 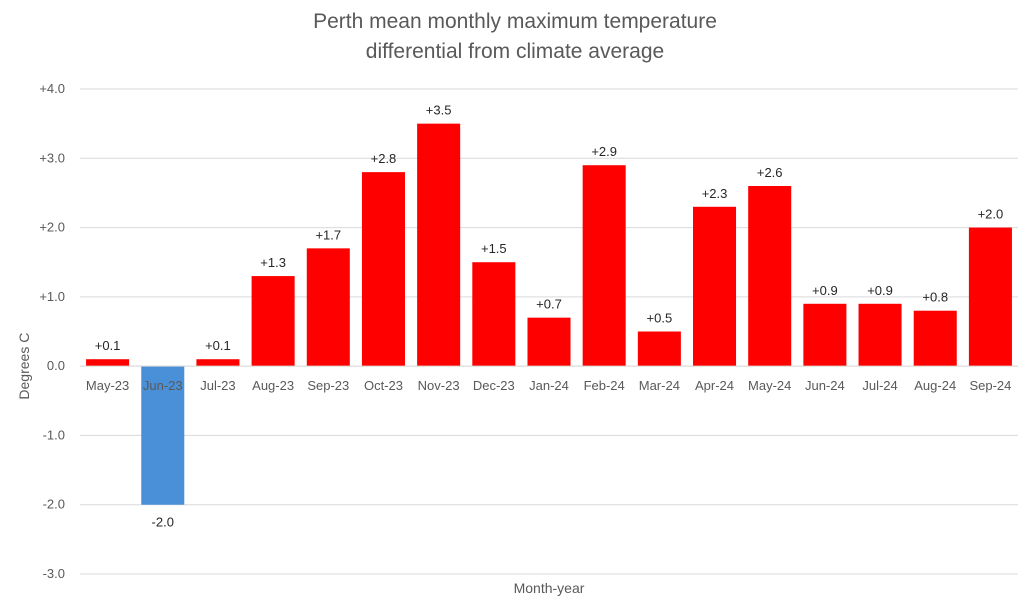 What do you see at coordinates (328, 234) in the screenshot?
I see `data-label: +1.7` at bounding box center [328, 234].